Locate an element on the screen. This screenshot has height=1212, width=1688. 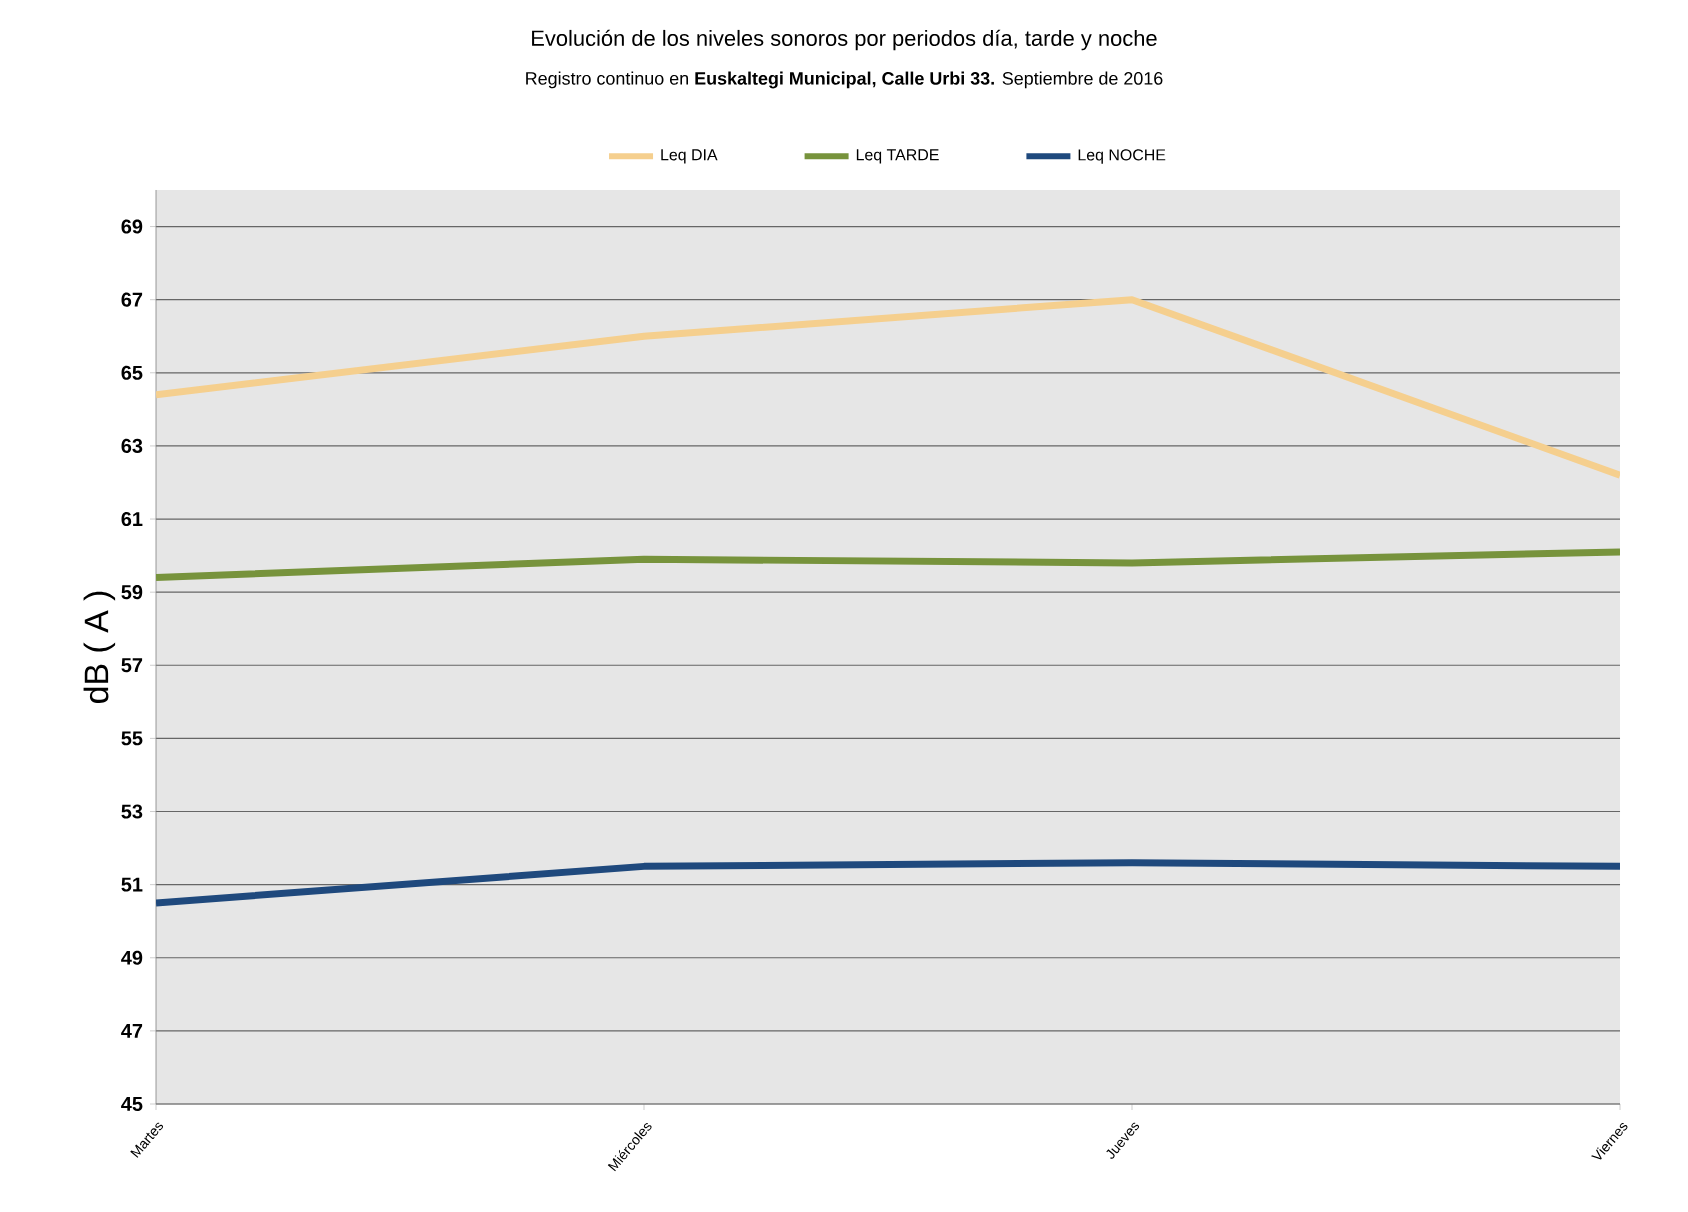
y-tick-label: 63 is located at coordinates (132, 445).